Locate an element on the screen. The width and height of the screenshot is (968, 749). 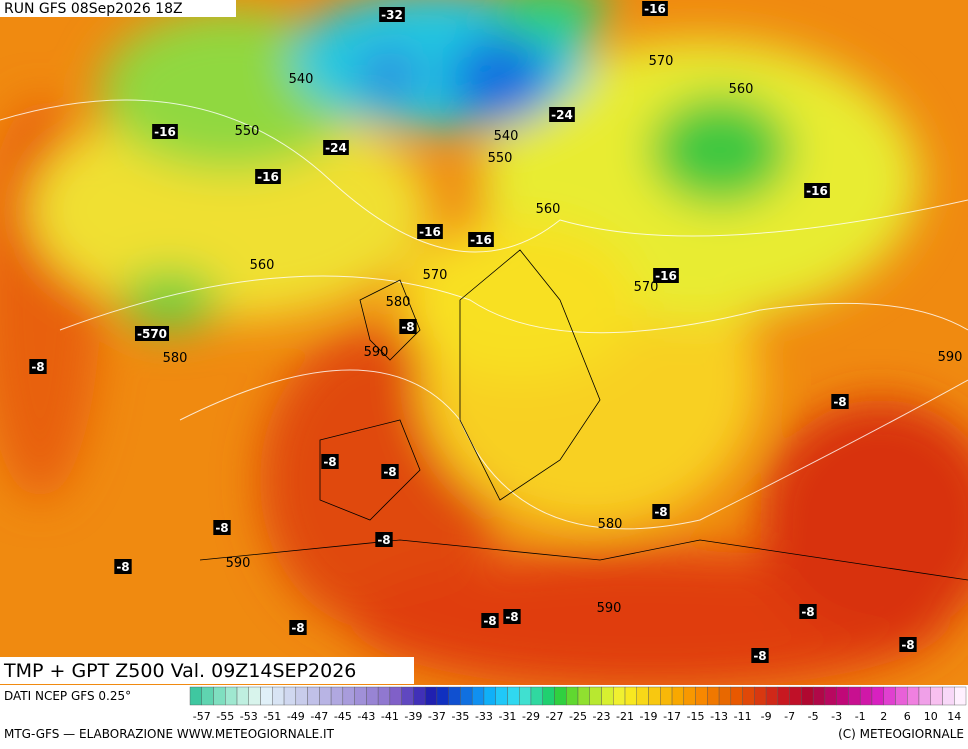
colorbar-label: -9 is located at coordinates (766, 716).